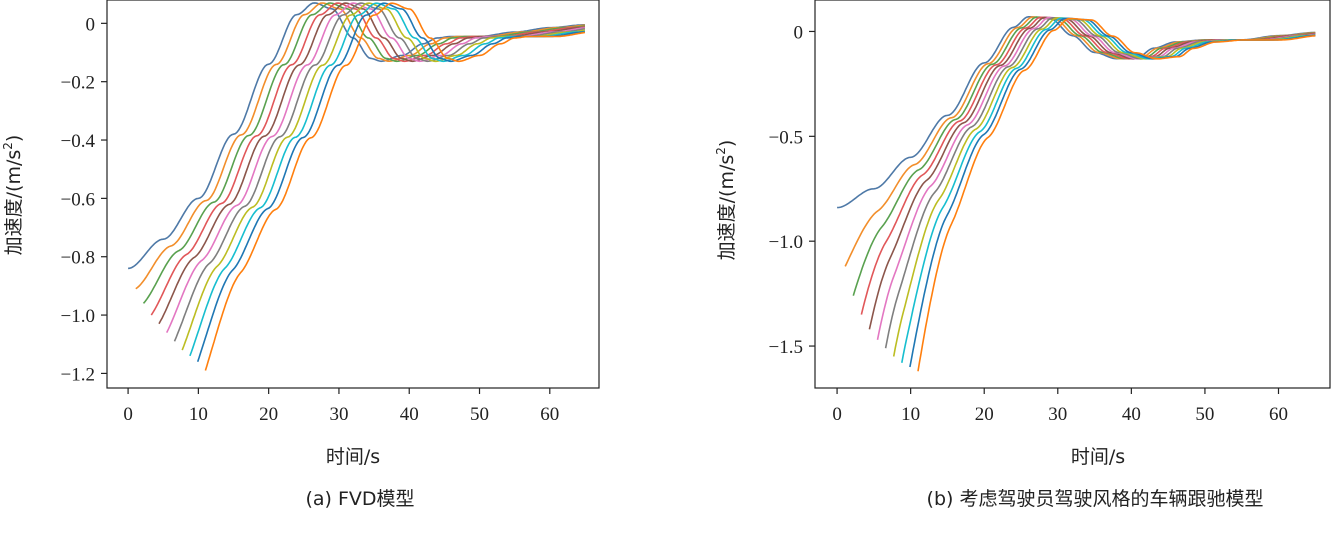 The image size is (1335, 538). I want to click on chart-a-ylabel: 加速度/(m/s2), so click(13, 195).